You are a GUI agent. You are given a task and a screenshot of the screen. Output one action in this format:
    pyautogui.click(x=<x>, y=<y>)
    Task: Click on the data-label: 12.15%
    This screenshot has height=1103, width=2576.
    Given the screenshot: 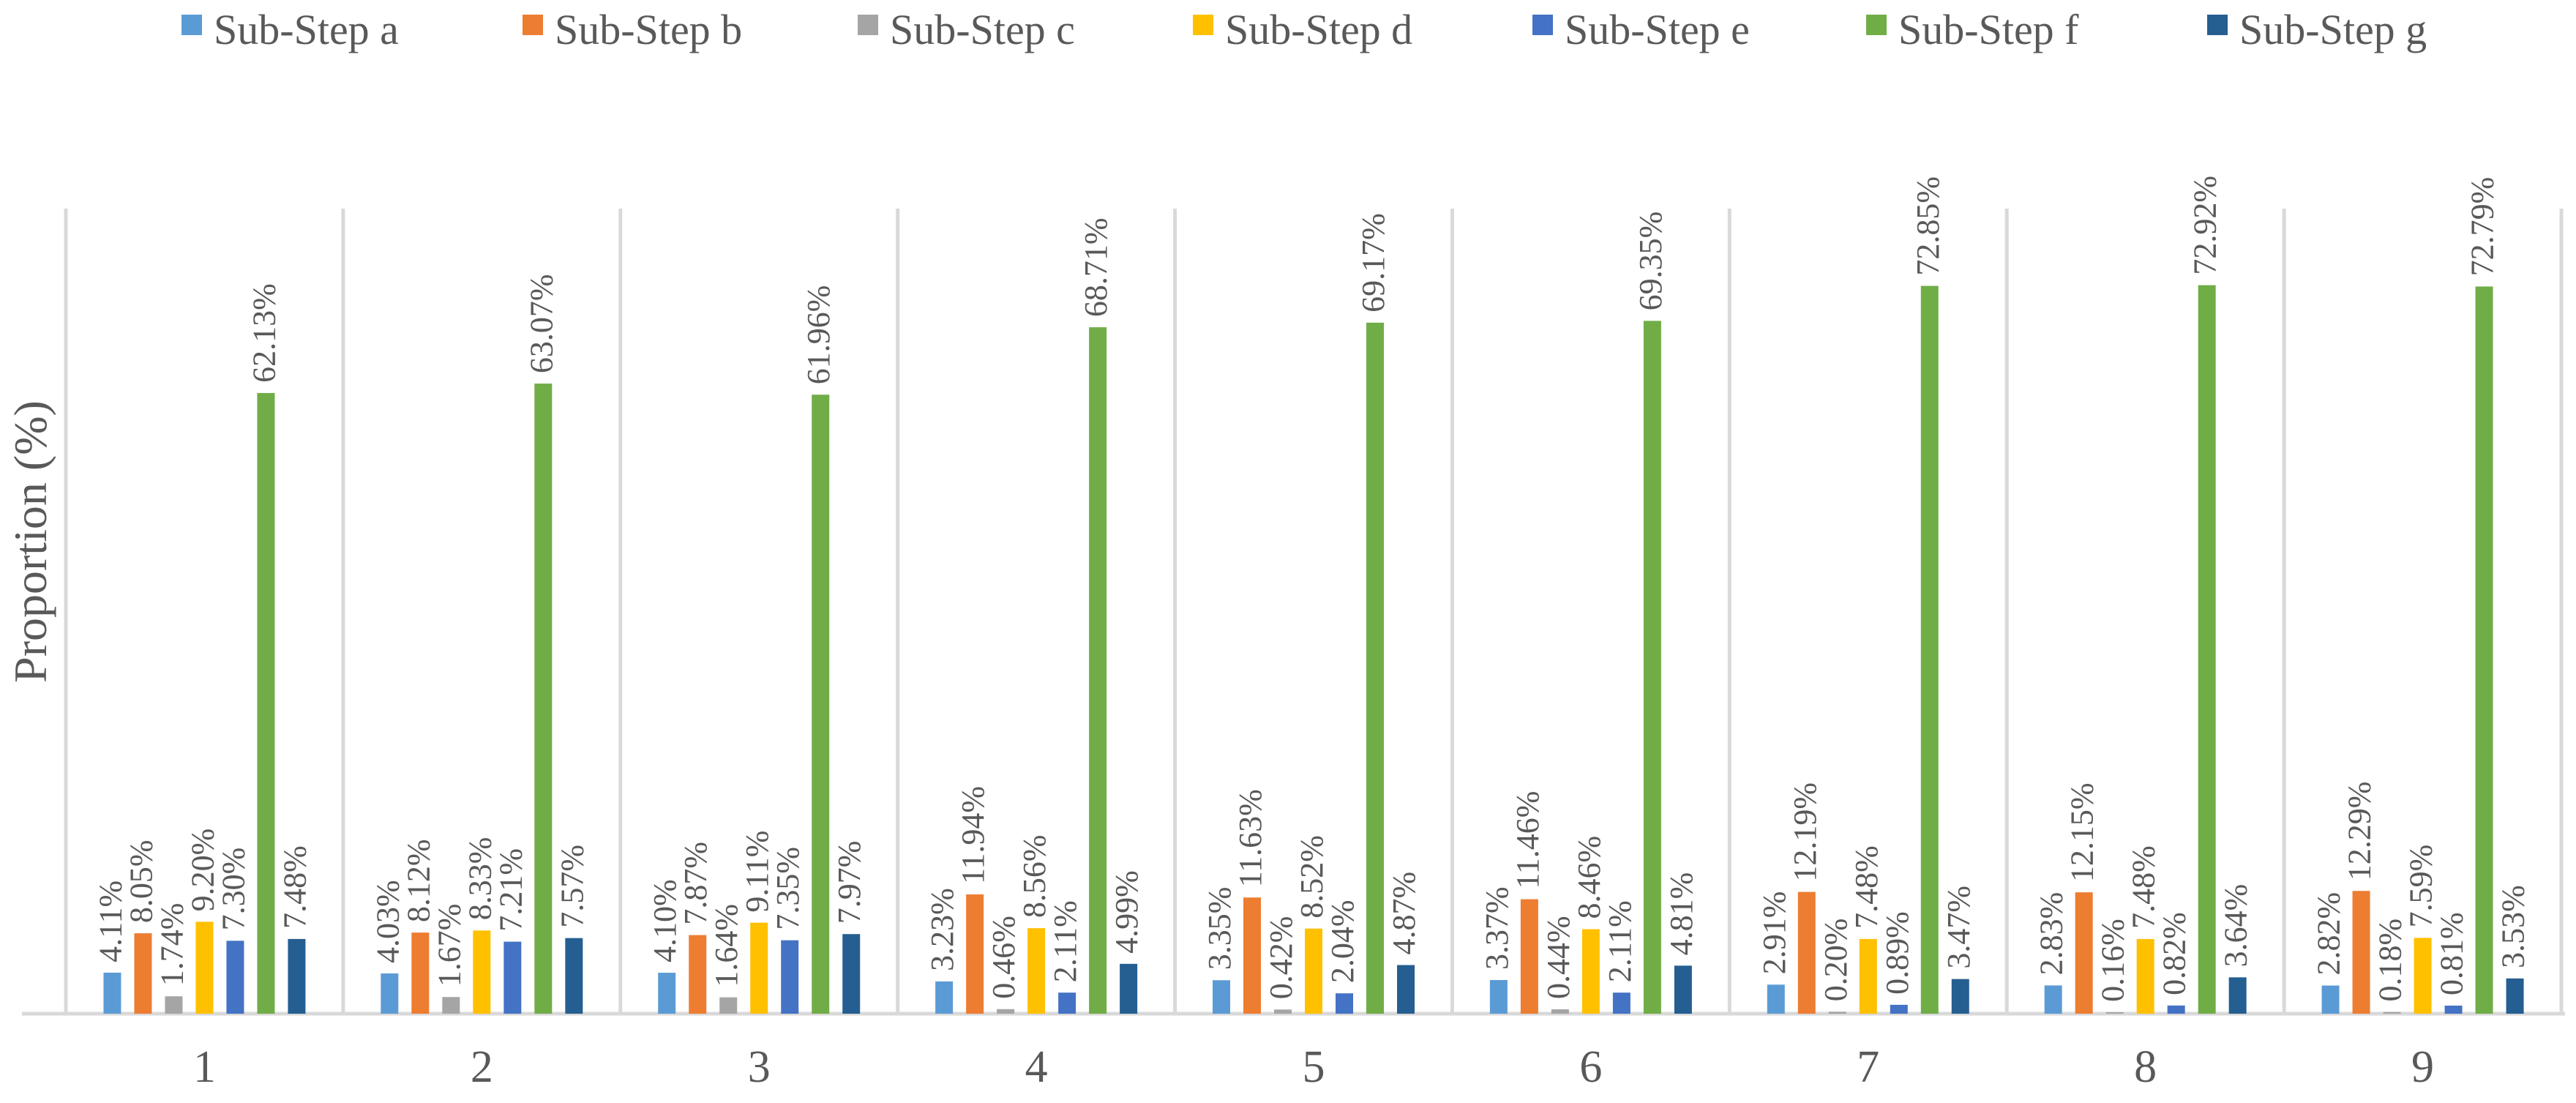 What is the action you would take?
    pyautogui.click(x=2082, y=832)
    